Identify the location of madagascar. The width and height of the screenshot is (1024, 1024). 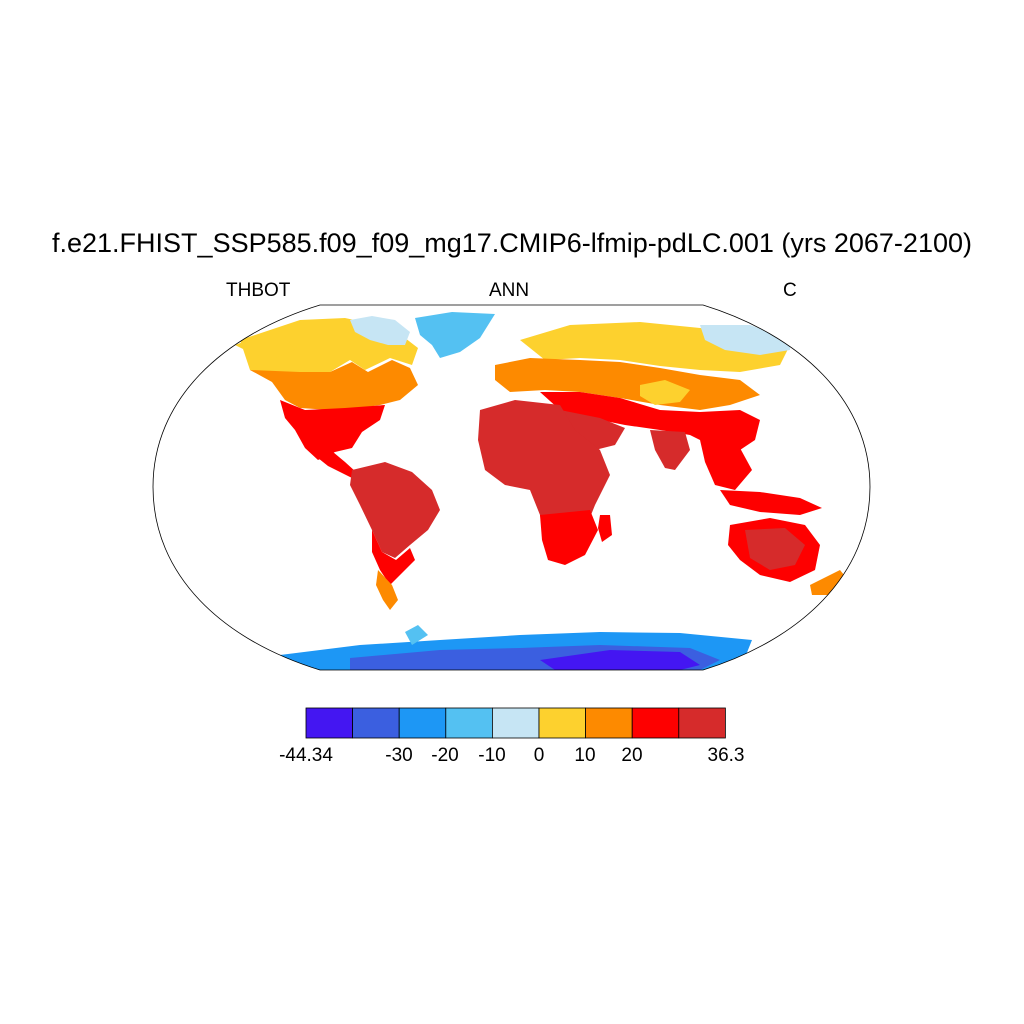
(605, 528).